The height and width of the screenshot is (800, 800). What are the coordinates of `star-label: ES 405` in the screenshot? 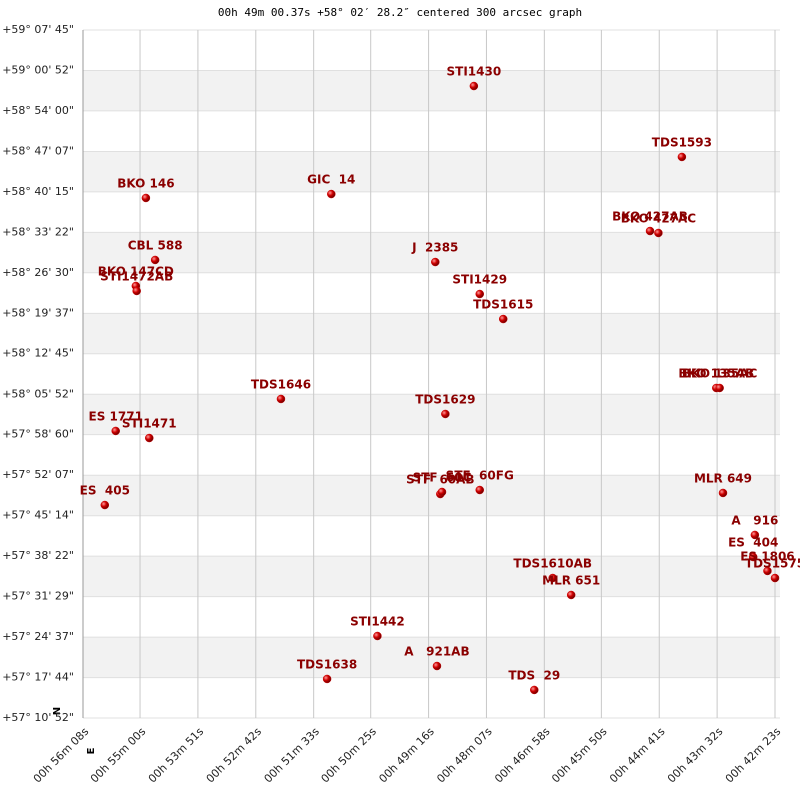 It's located at (105, 491).